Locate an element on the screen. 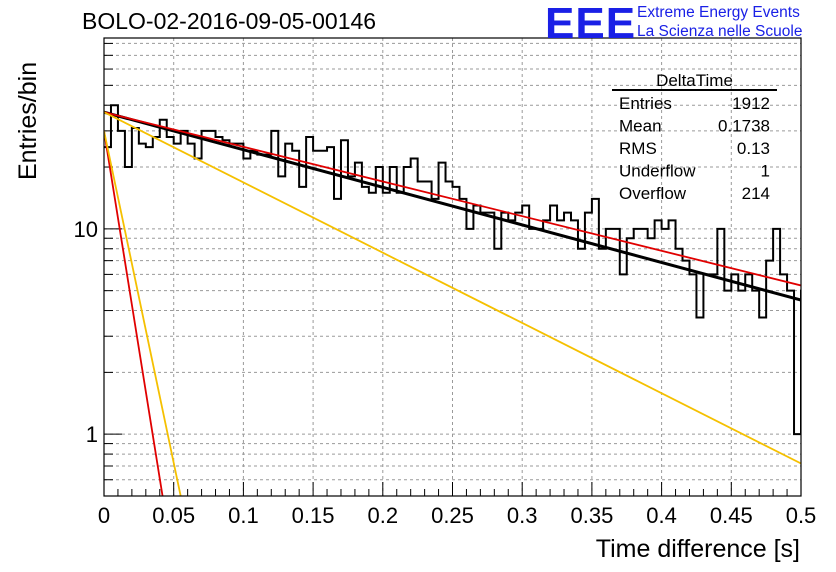 This screenshot has width=836, height=572. y-tick-label: 10 is located at coordinates (86, 229).